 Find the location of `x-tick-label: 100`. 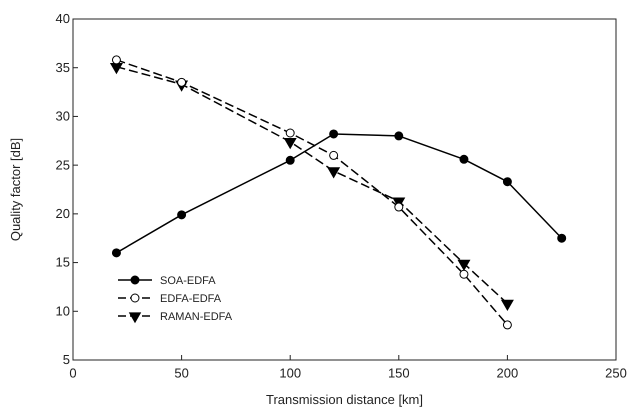

x-tick-label: 100 is located at coordinates (290, 372).